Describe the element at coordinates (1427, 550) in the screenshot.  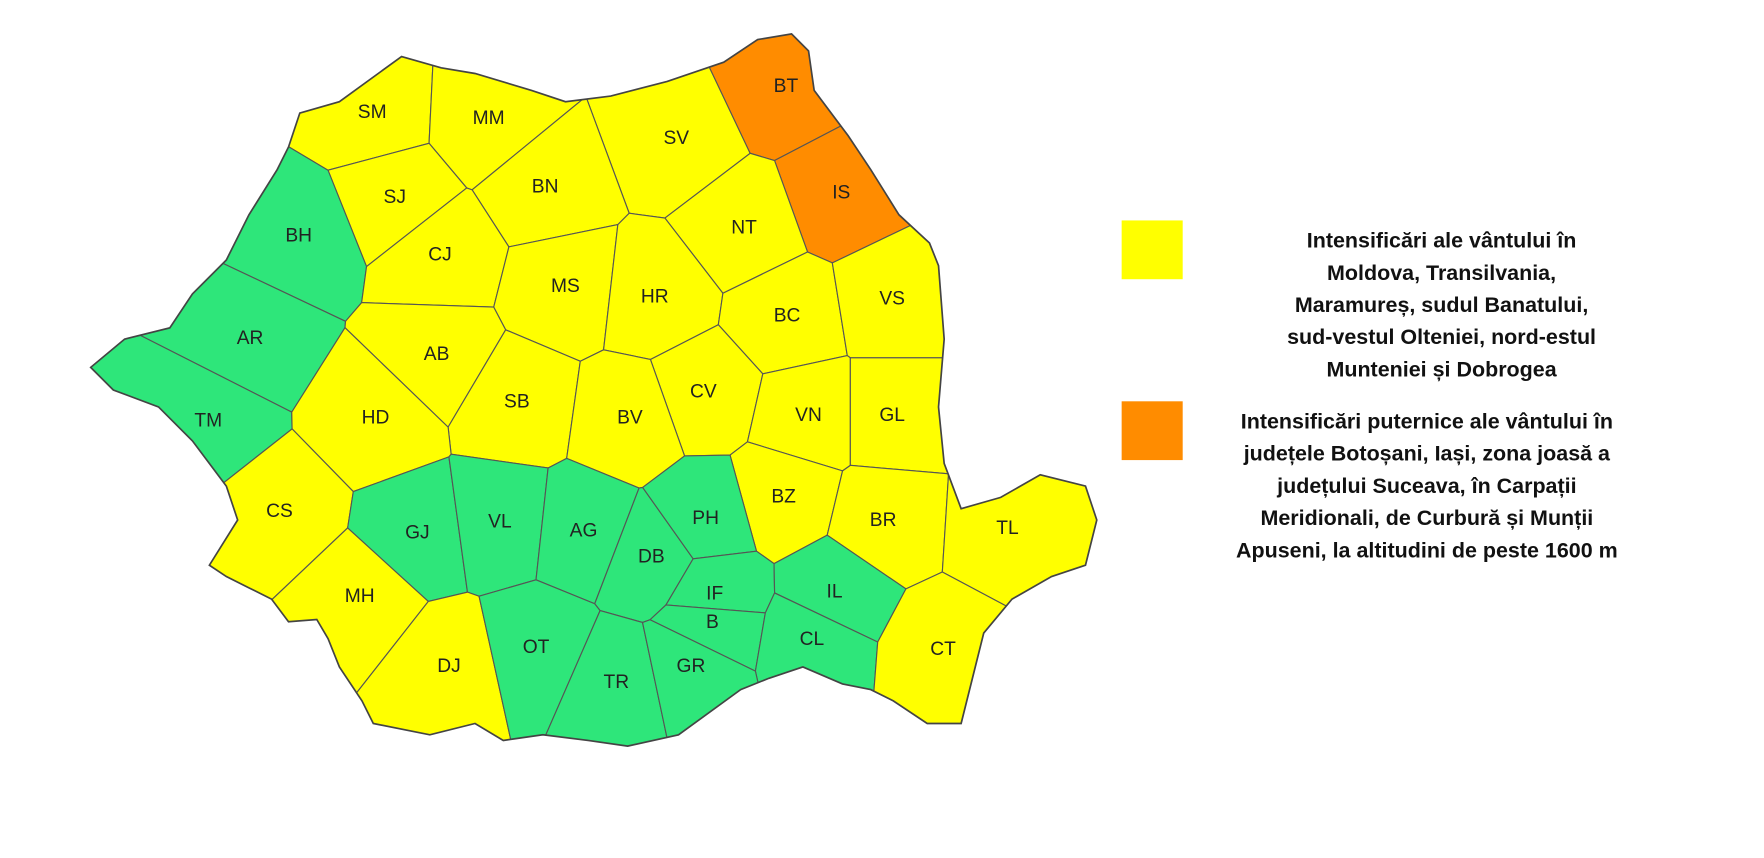
I see `legend-text: Apuseni, la altitudini de peste 1600 m` at that location.